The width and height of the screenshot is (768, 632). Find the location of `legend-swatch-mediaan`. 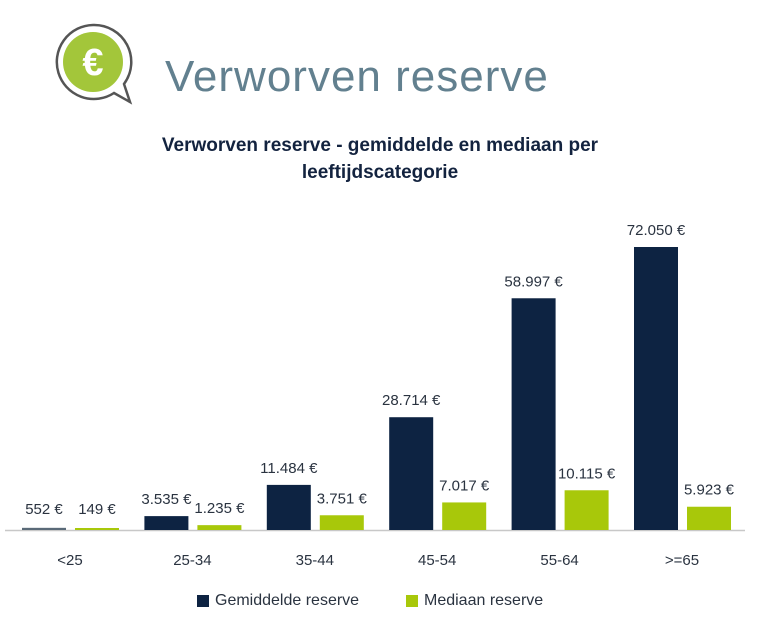

legend-swatch-mediaan is located at coordinates (412, 601).